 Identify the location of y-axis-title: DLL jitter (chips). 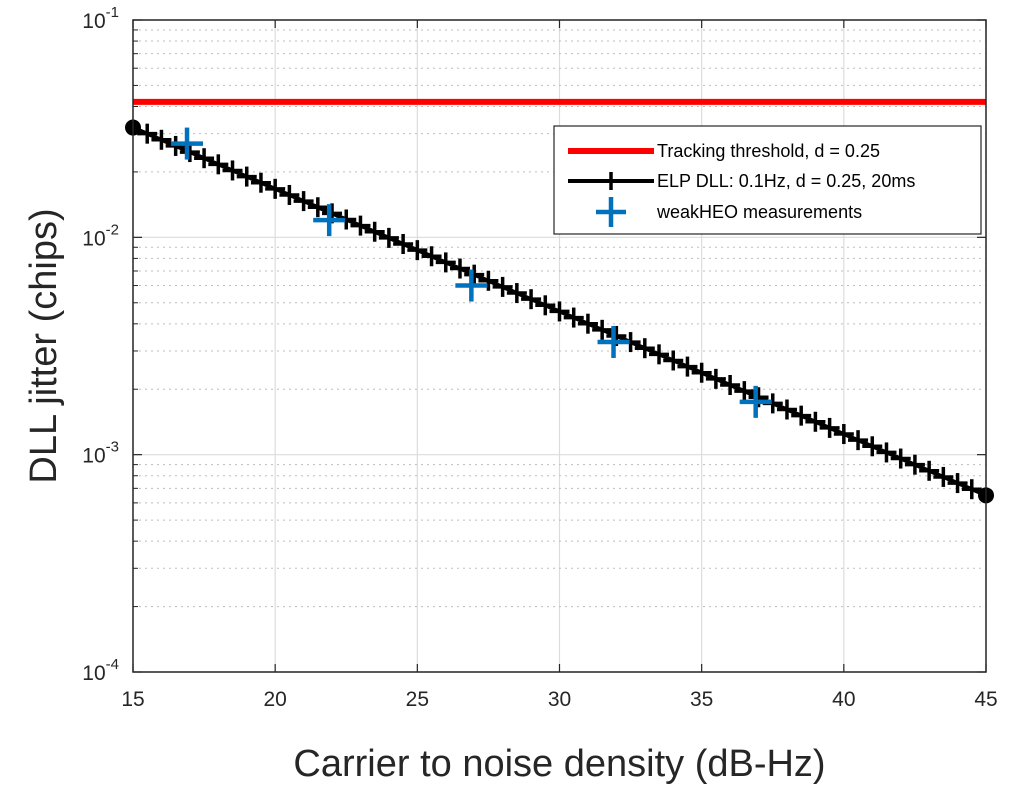
(44, 345).